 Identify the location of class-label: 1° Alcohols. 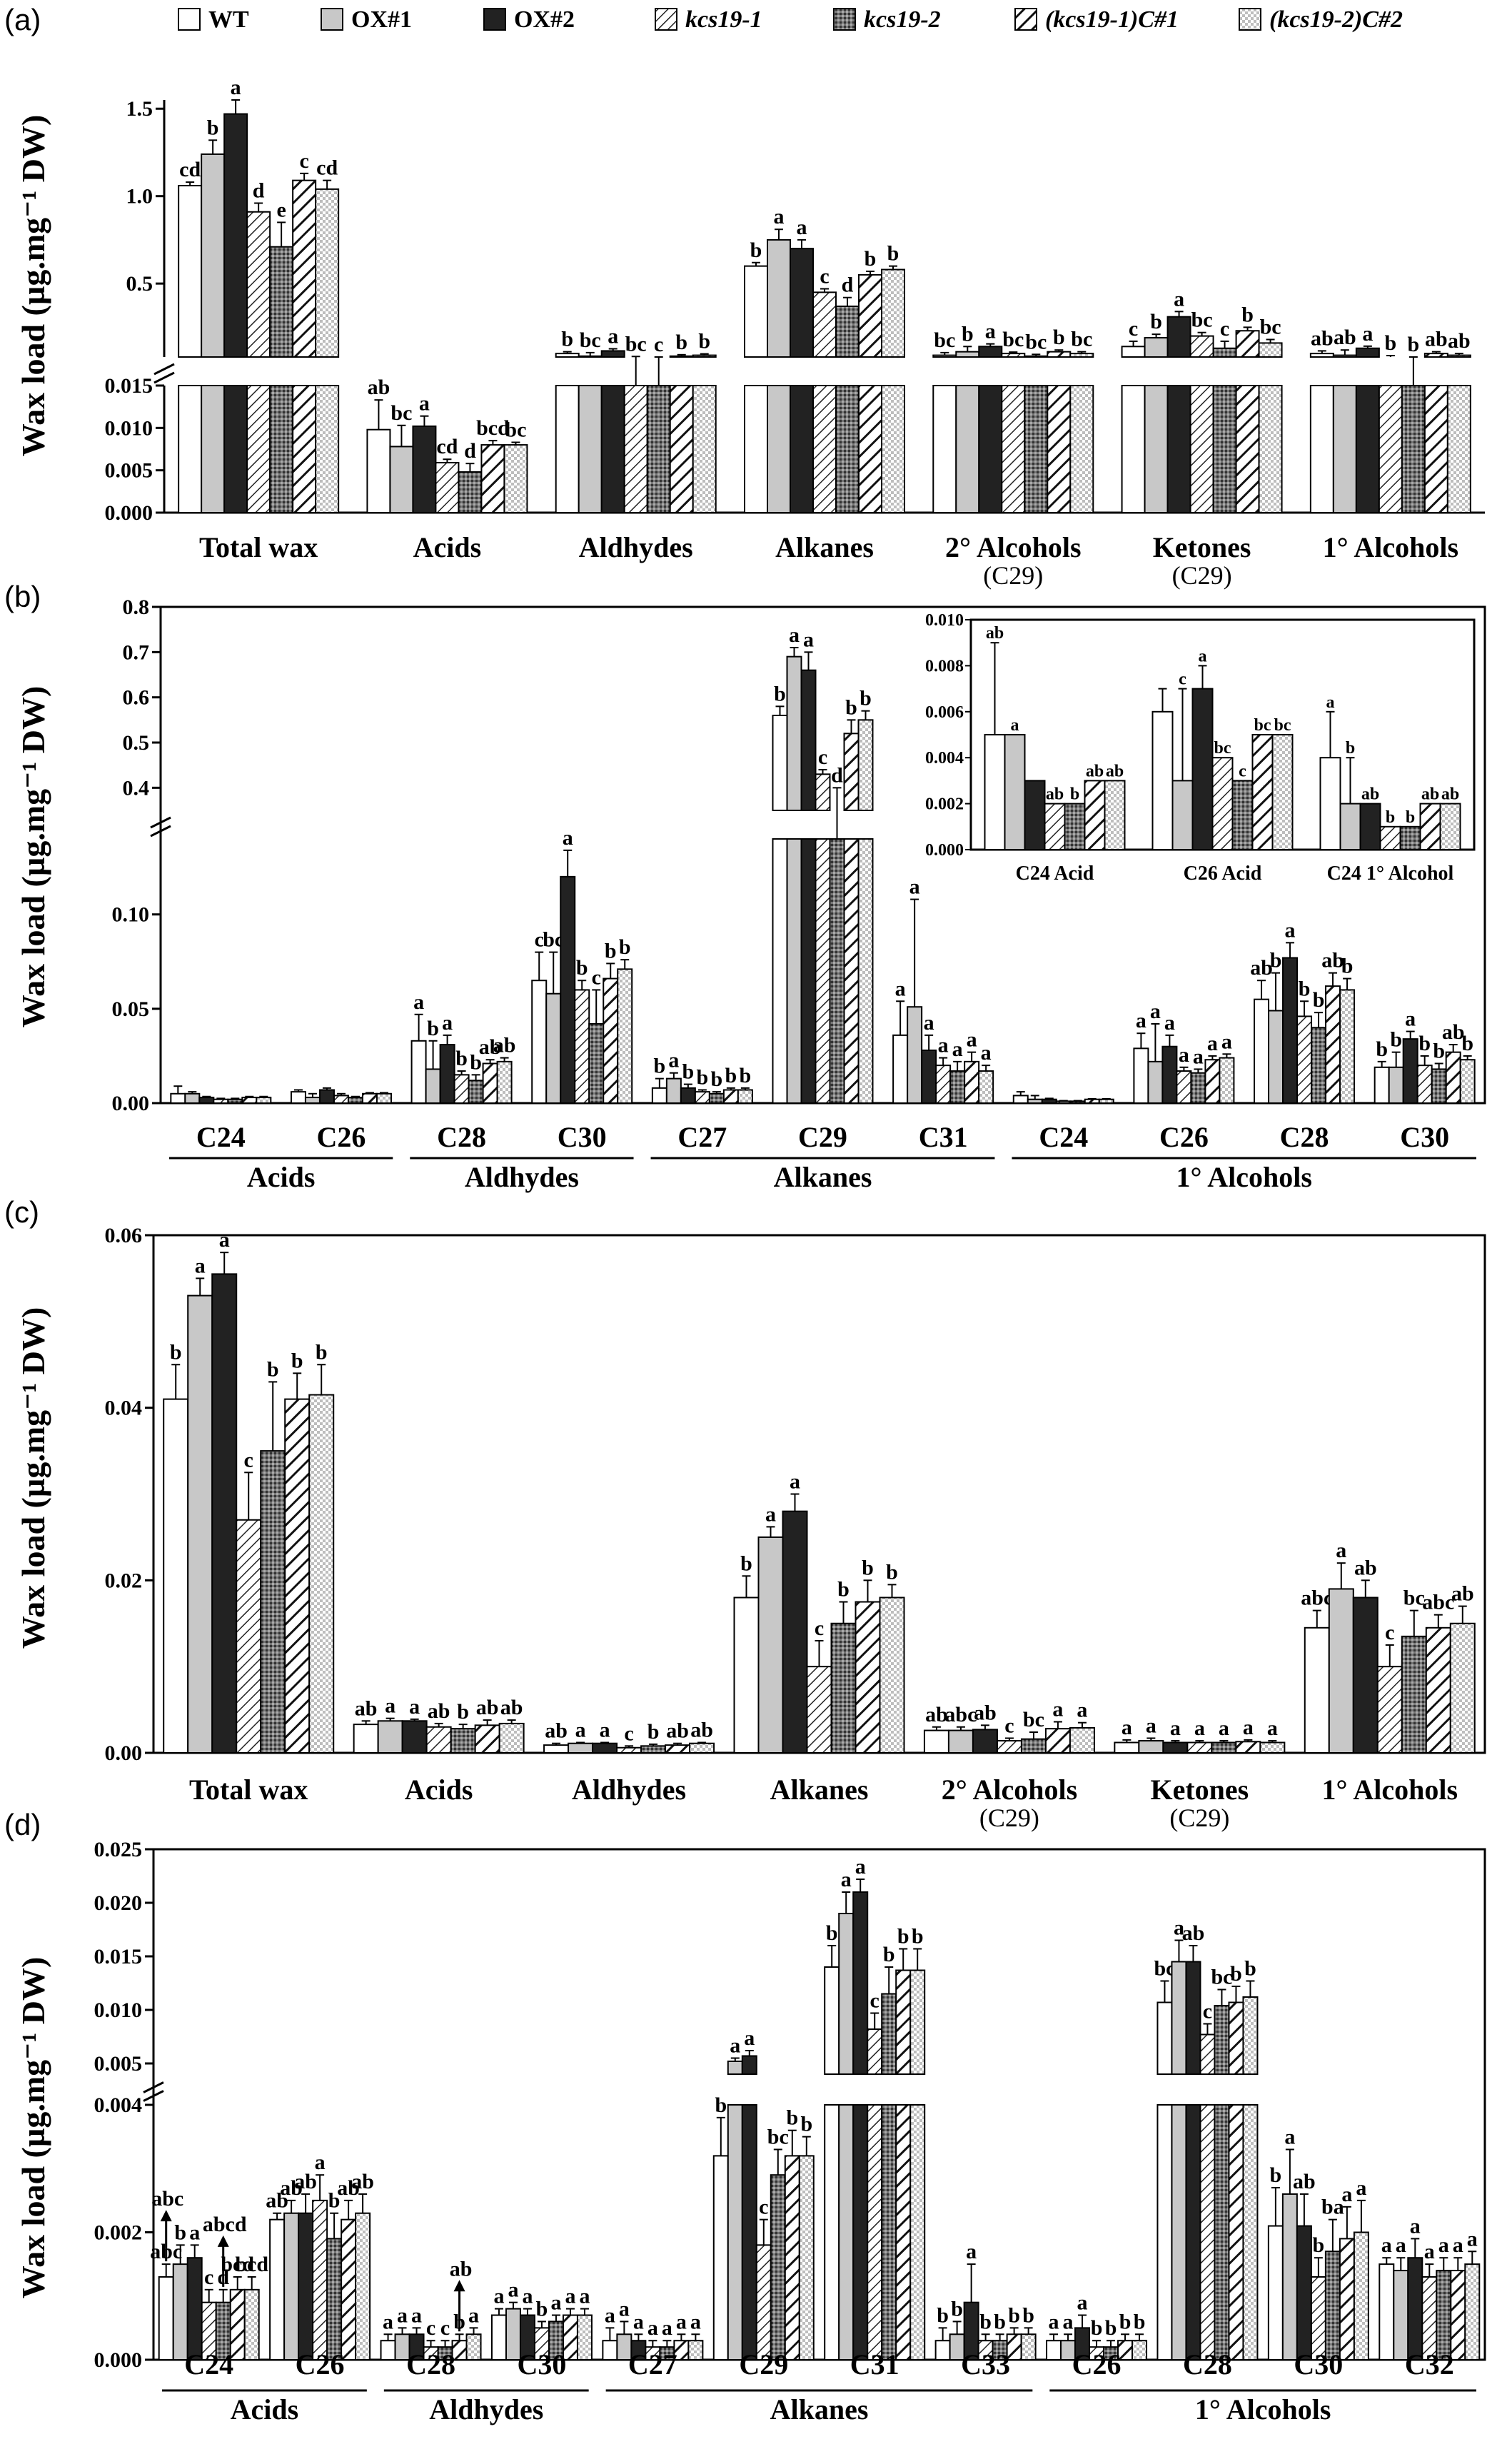
(1263, 2409).